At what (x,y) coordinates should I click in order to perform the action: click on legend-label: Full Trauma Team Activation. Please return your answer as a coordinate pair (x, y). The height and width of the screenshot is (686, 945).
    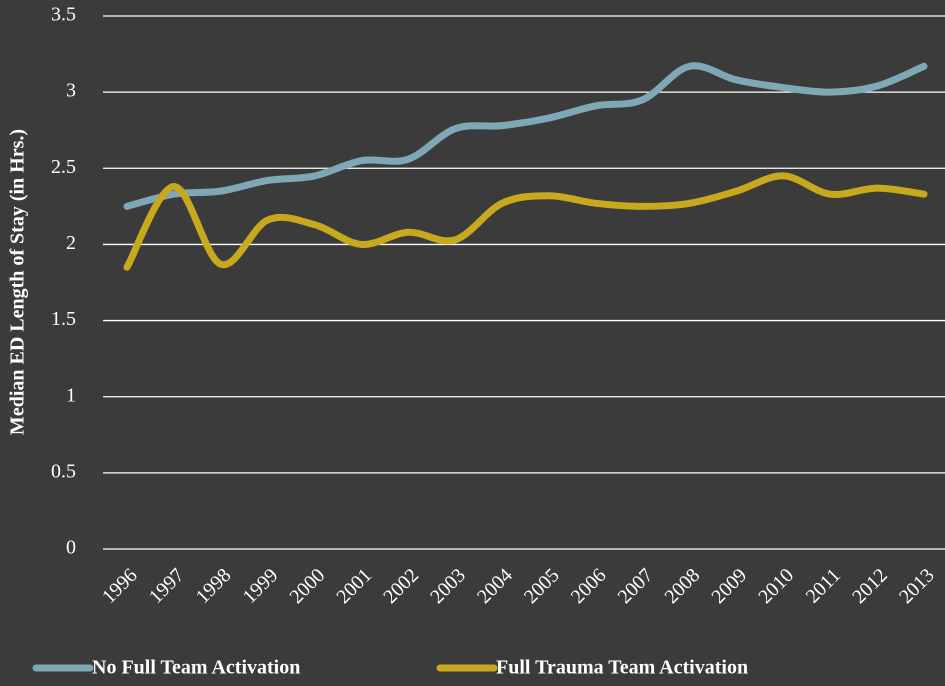
    Looking at the image, I should click on (622, 668).